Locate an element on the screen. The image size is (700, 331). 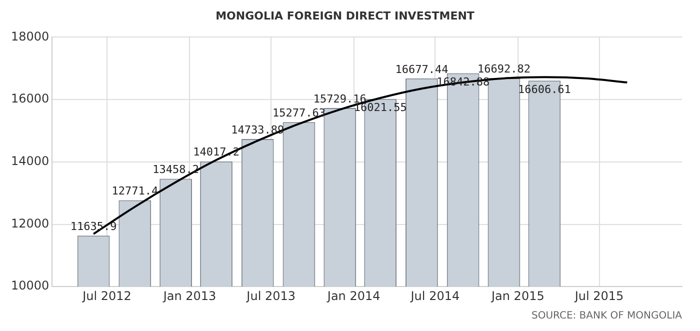
x-tick-label: Jan 2013 is located at coordinates (189, 295).